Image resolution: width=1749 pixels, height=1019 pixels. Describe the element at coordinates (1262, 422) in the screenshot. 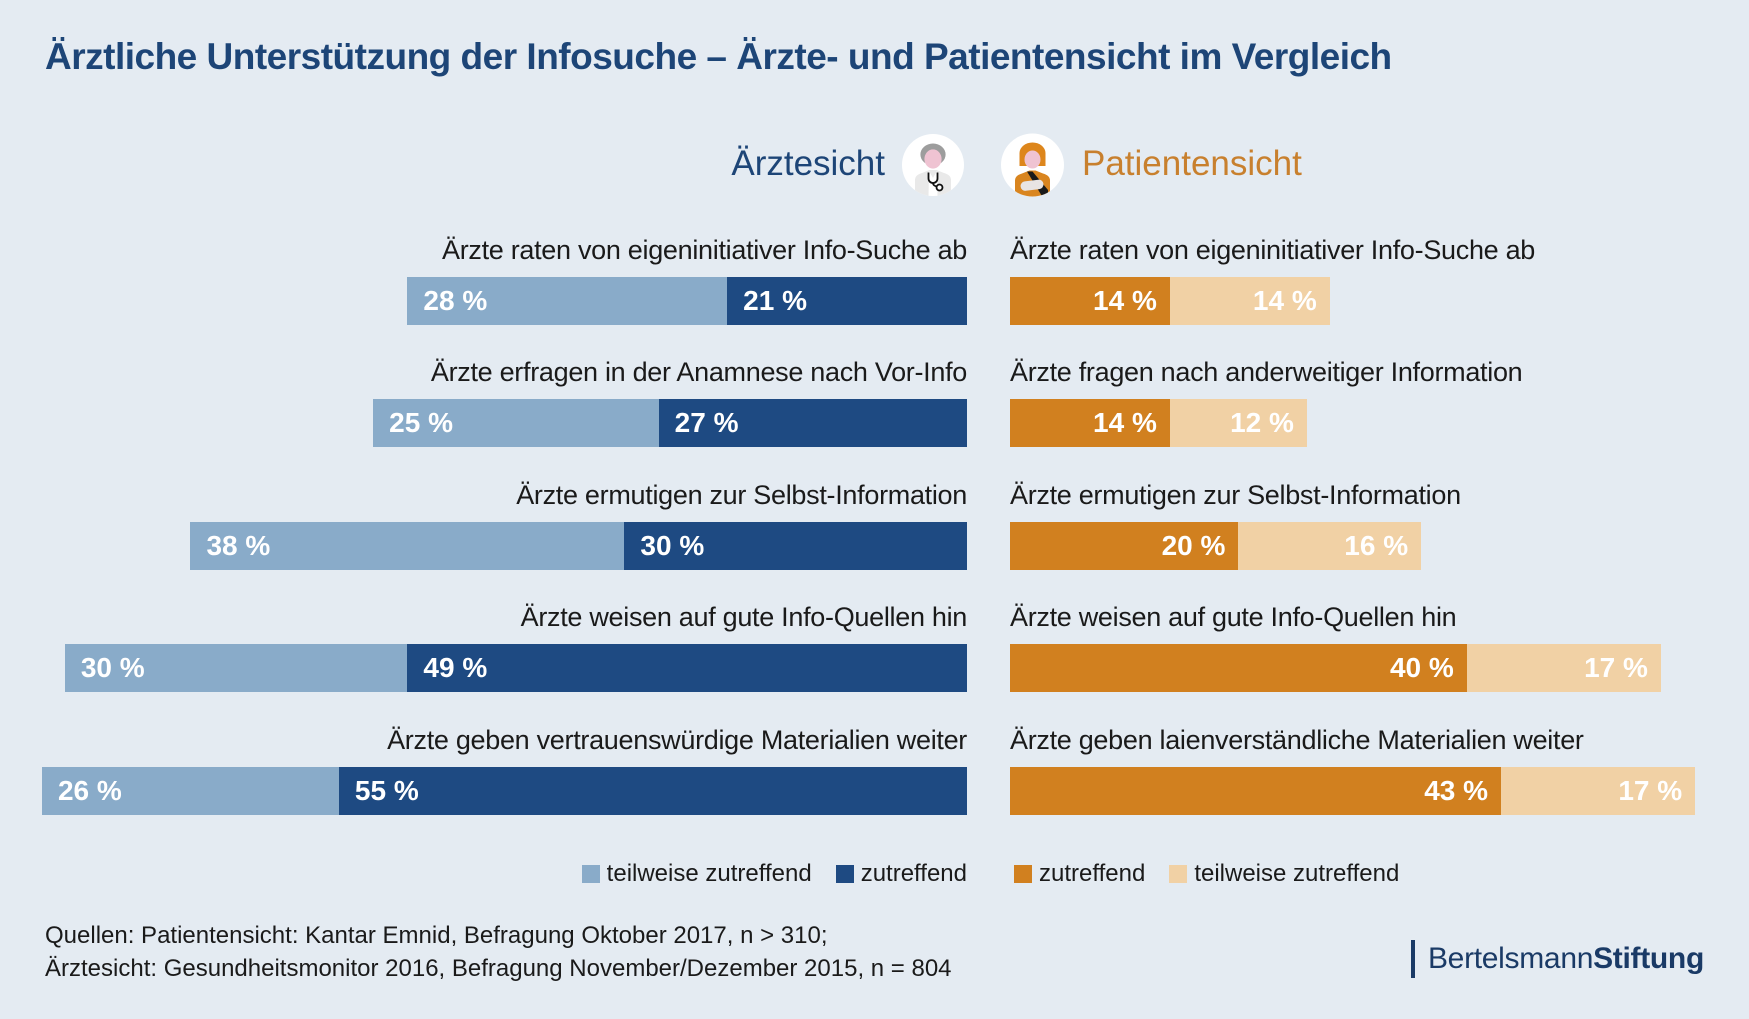

I see `bar-value: 12 %` at that location.